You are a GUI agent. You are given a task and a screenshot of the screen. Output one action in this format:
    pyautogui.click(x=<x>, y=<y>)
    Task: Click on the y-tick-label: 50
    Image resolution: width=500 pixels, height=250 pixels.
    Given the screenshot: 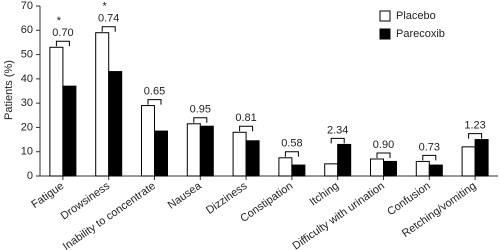 What is the action you would take?
    pyautogui.click(x=27, y=54)
    